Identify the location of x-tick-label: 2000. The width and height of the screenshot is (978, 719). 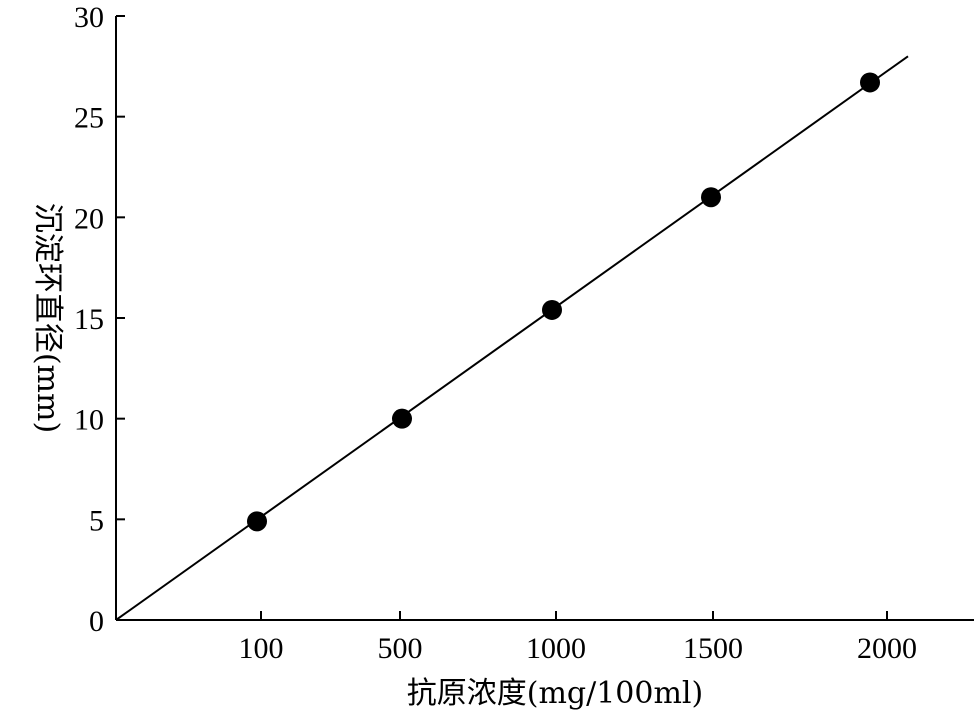
(887, 648).